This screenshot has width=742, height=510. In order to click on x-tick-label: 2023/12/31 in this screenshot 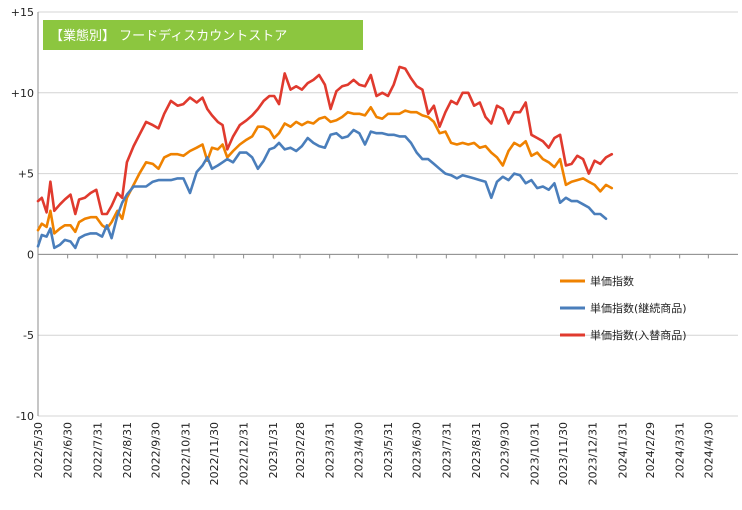, I will do `click(593, 453)`.